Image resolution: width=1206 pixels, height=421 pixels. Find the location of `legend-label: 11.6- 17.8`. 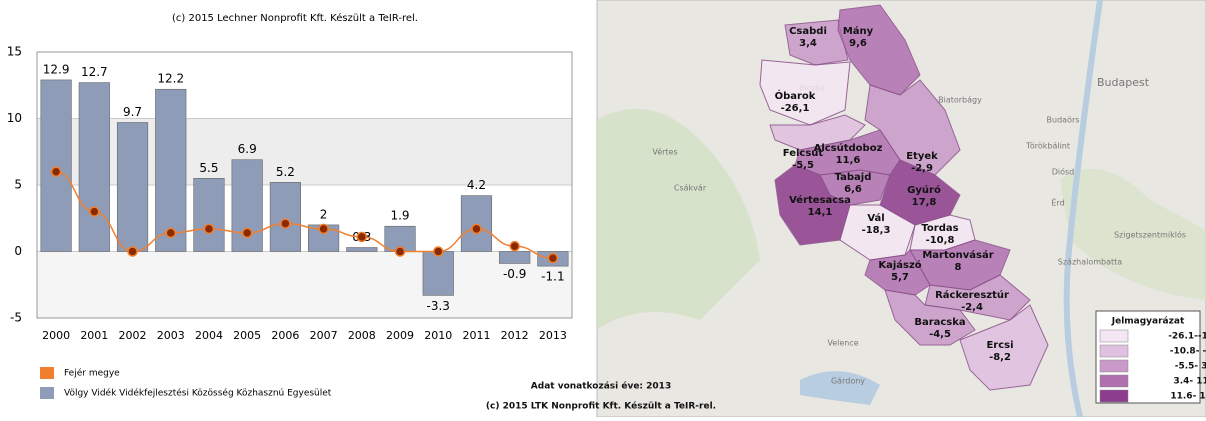

legend-label: 11.6- 17.8 is located at coordinates (1188, 397).